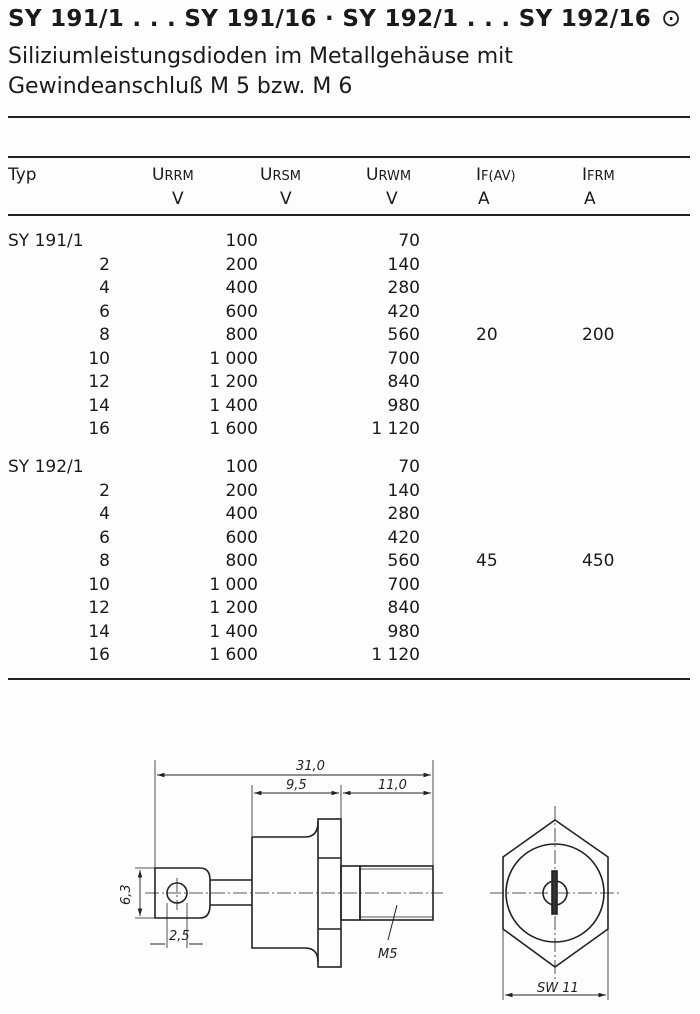  I want to click on symbol-icon: ⊙, so click(671, 18).